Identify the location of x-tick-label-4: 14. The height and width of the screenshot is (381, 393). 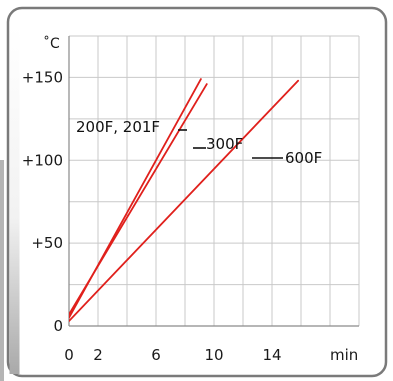
(271, 355).